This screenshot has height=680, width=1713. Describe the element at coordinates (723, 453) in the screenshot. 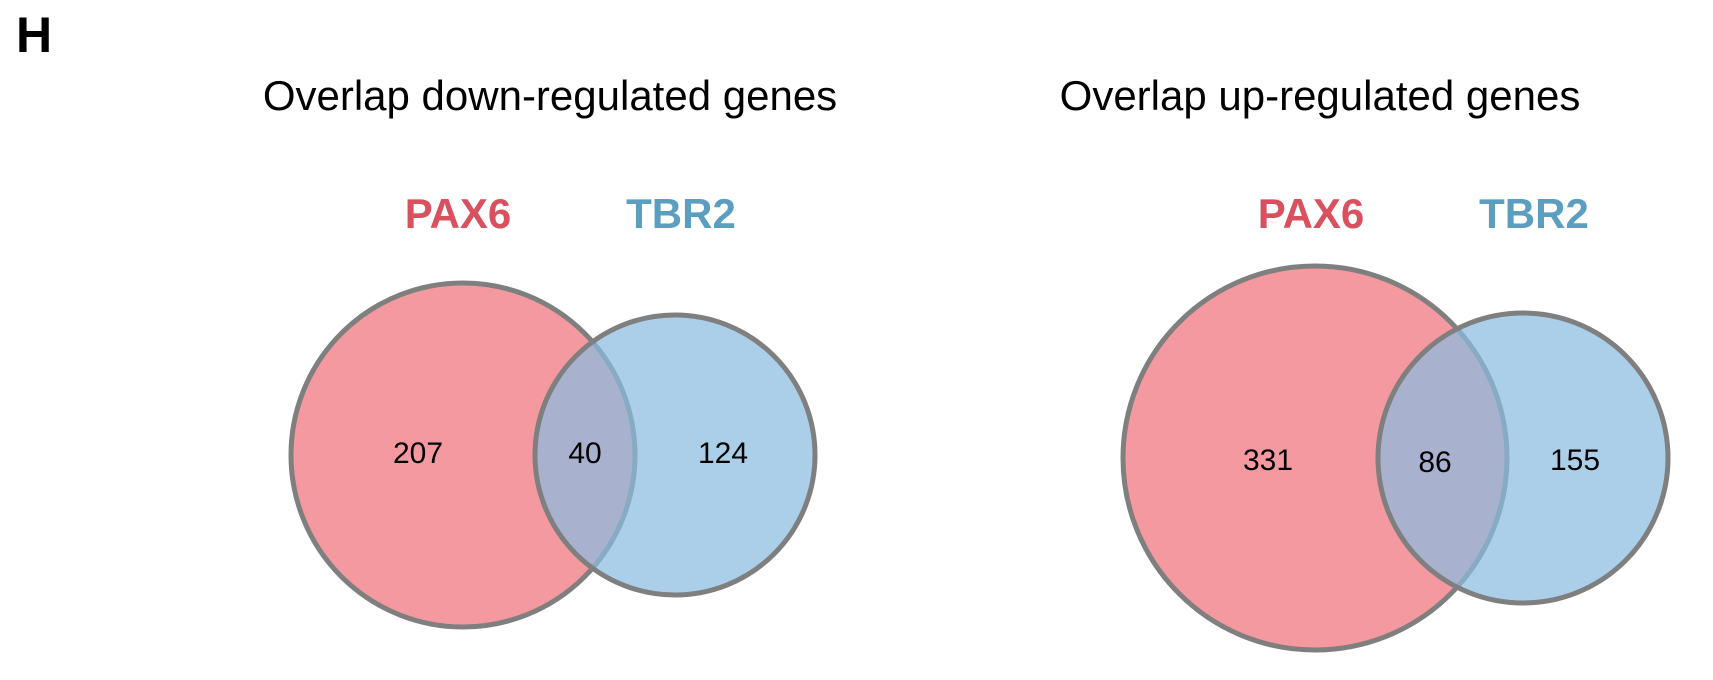

I see `venn-down-tbr2-only-count: 124` at that location.